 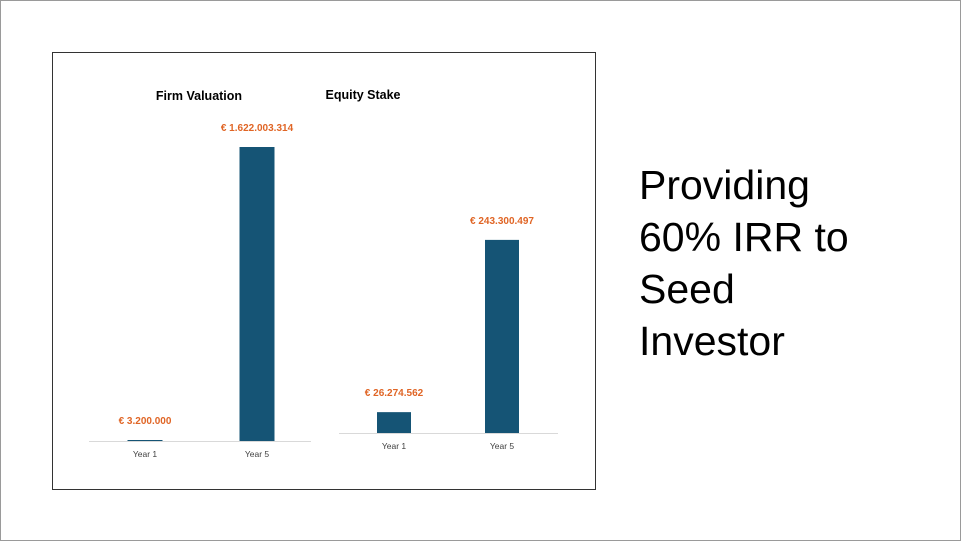 I want to click on chart-2-tick-label-1: Year 1, so click(x=394, y=446).